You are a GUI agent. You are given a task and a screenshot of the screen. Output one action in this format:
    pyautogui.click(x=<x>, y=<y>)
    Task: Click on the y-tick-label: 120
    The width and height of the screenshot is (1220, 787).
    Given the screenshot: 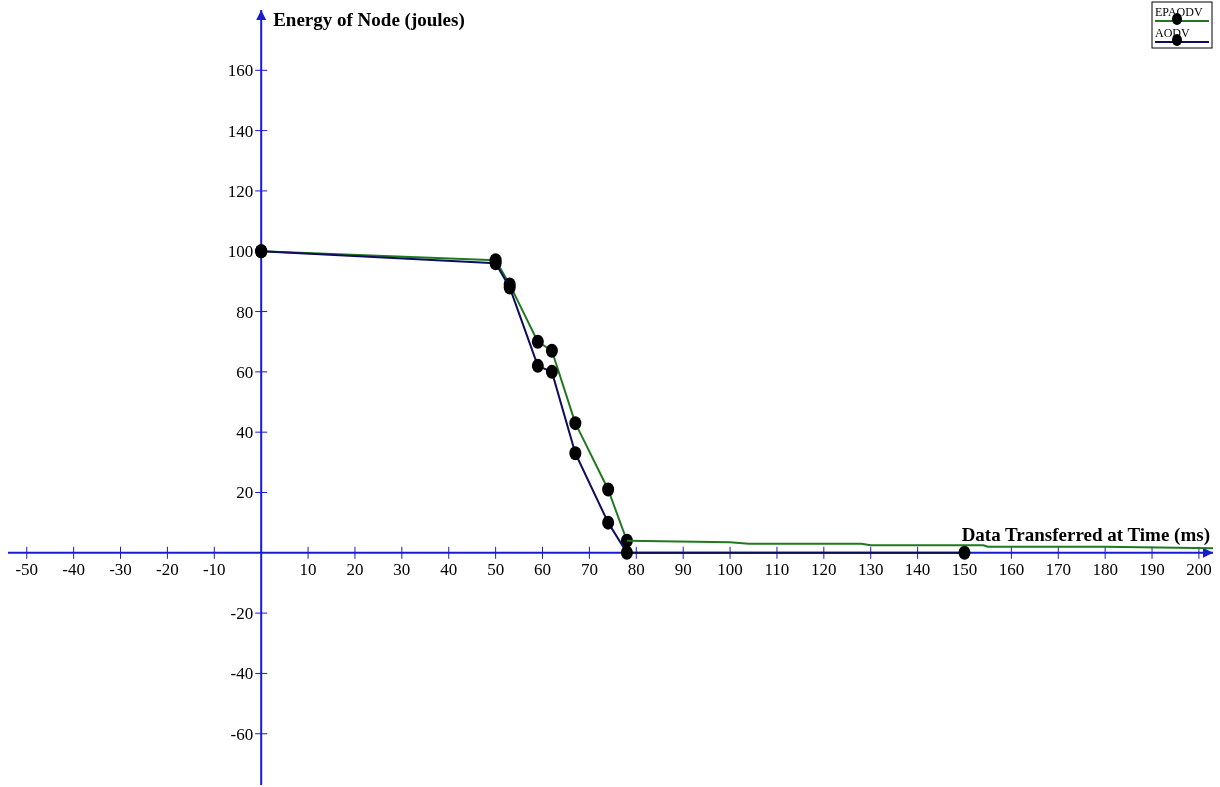 What is the action you would take?
    pyautogui.click(x=240, y=191)
    